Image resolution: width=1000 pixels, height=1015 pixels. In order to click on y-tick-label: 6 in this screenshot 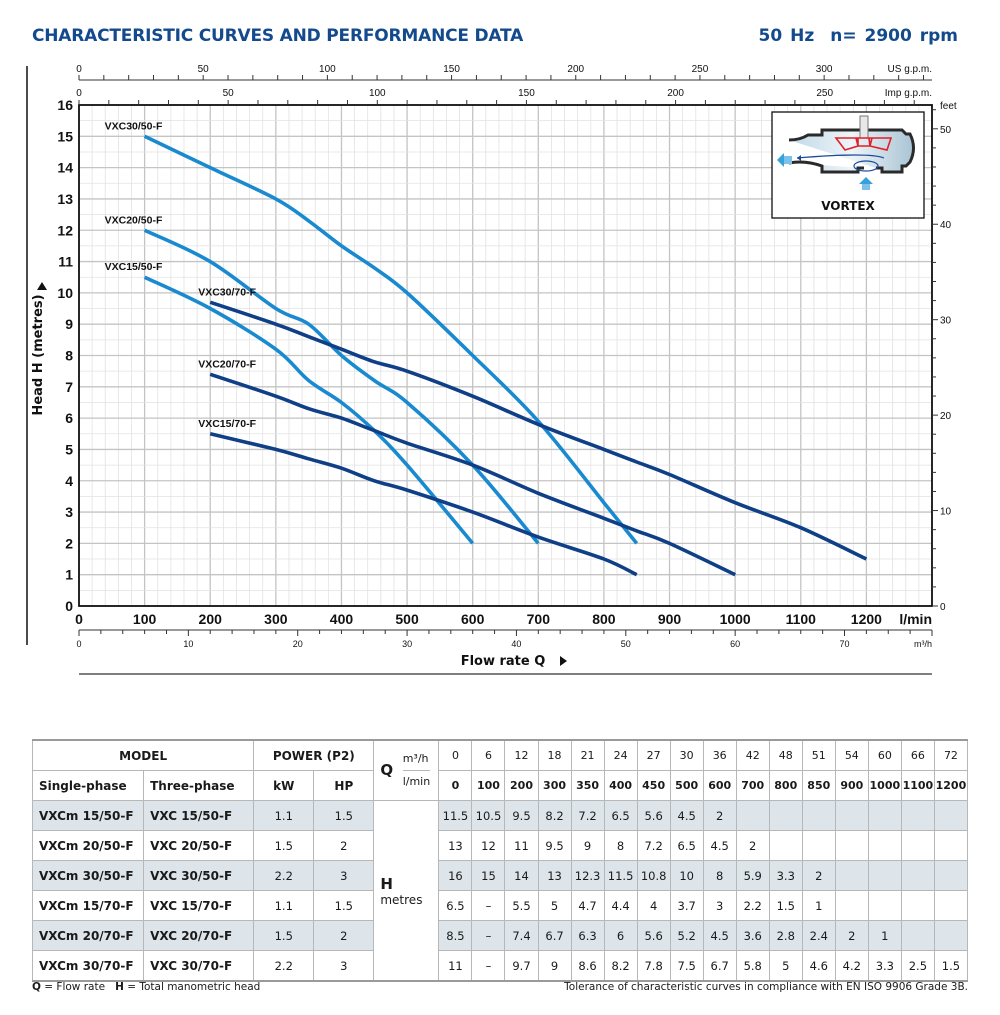, I will do `click(69, 418)`.